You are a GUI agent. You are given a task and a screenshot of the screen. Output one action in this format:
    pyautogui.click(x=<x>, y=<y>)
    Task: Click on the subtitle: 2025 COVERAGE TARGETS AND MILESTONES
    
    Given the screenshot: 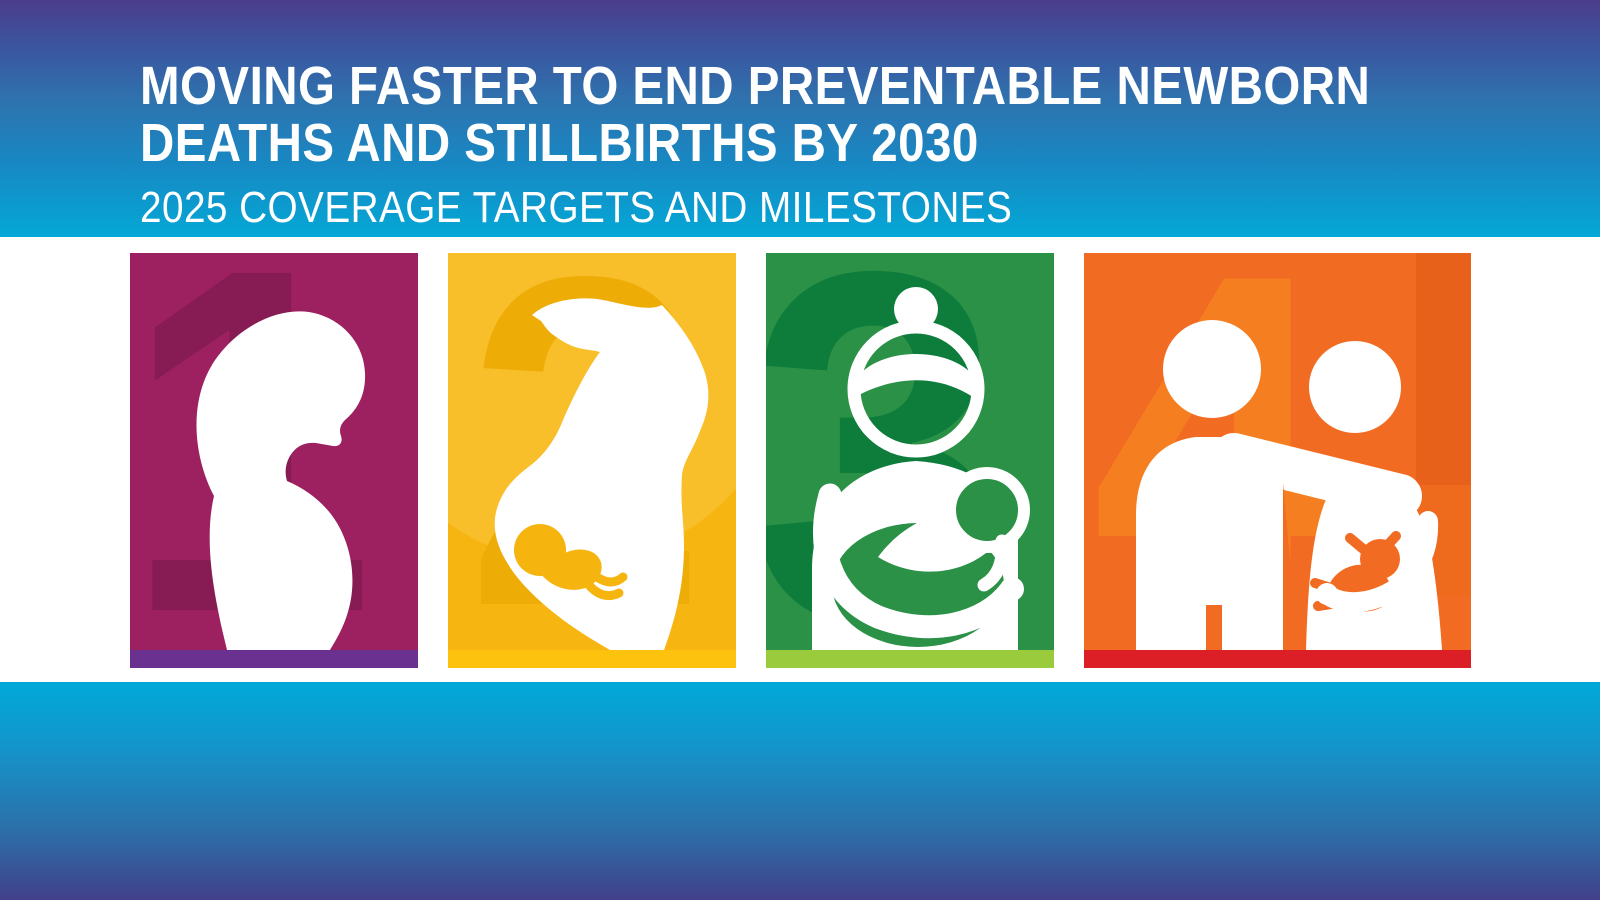 What is the action you would take?
    pyautogui.click(x=576, y=207)
    